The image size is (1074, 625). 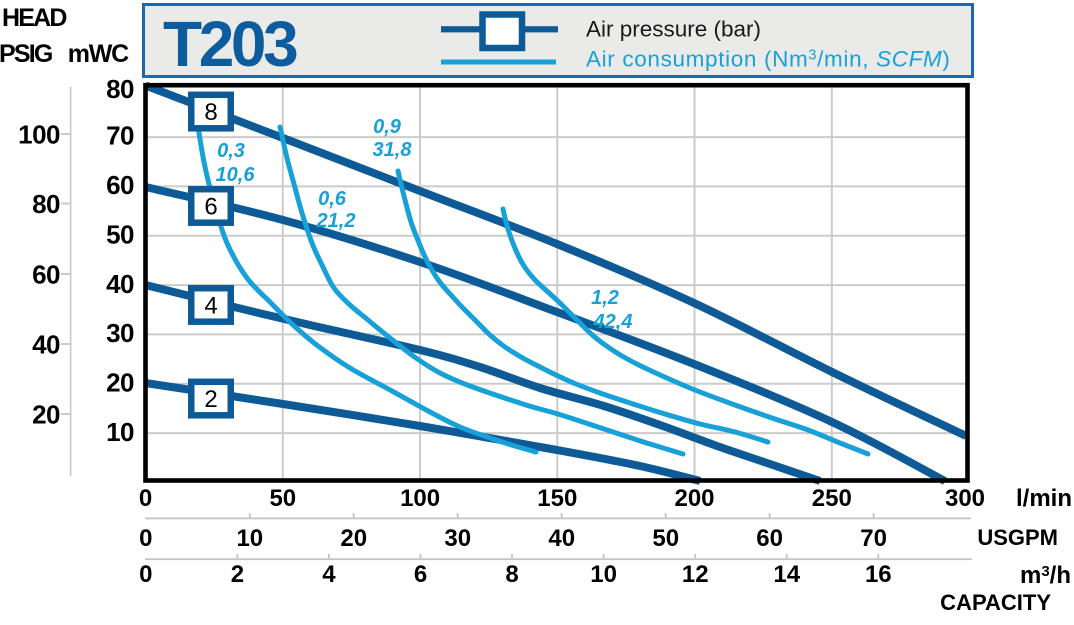 What do you see at coordinates (965, 498) in the screenshot?
I see `svg-text: 300` at bounding box center [965, 498].